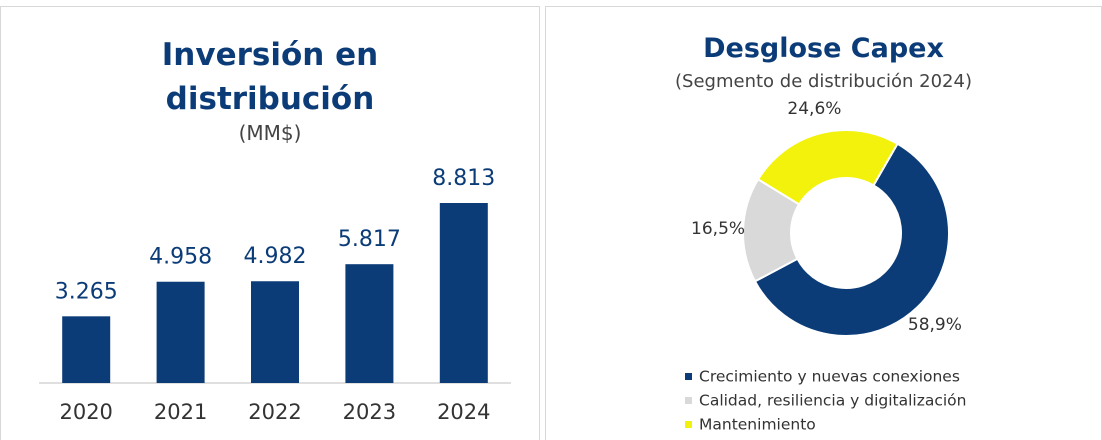 This screenshot has width=1102, height=440. What do you see at coordinates (757, 425) in the screenshot?
I see `legend-label: Mantenimiento` at bounding box center [757, 425].